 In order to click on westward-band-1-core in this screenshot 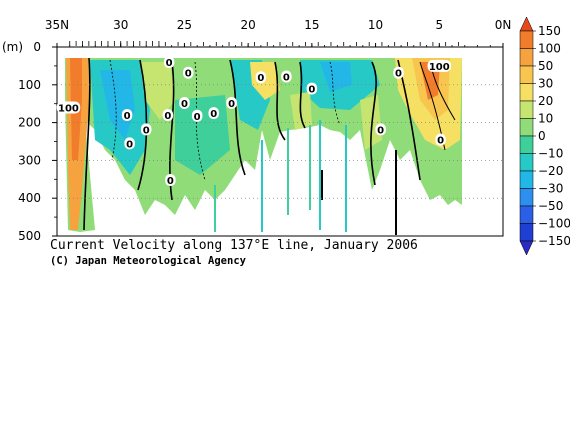, I will do `click(117, 105)`.